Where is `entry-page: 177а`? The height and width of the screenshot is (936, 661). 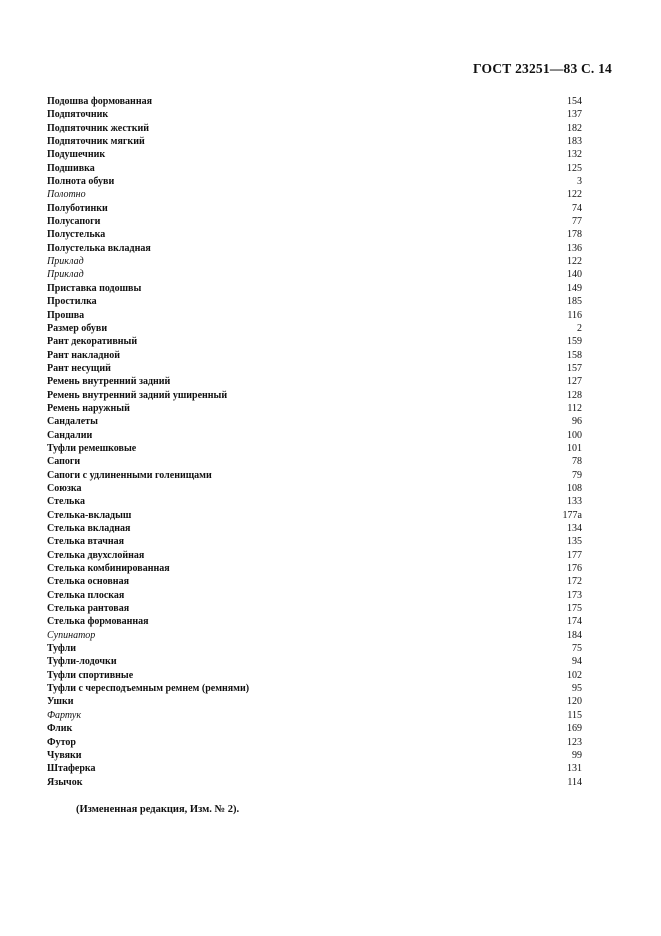
entry-page: 177а is located at coordinates (572, 515).